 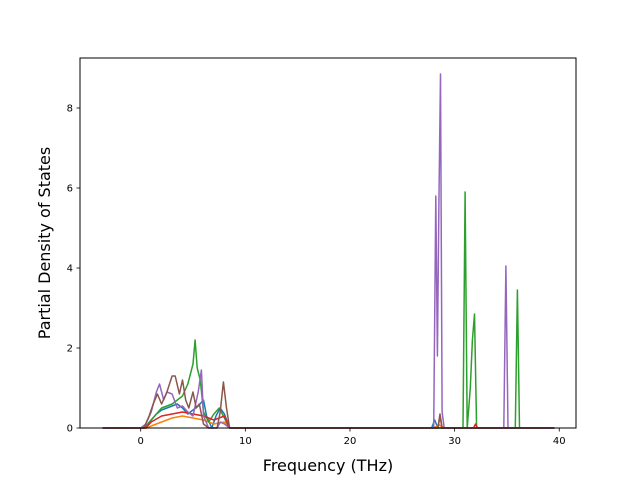 What do you see at coordinates (73, 269) in the screenshot?
I see `y-axis: 0 2 4 6 8` at bounding box center [73, 269].